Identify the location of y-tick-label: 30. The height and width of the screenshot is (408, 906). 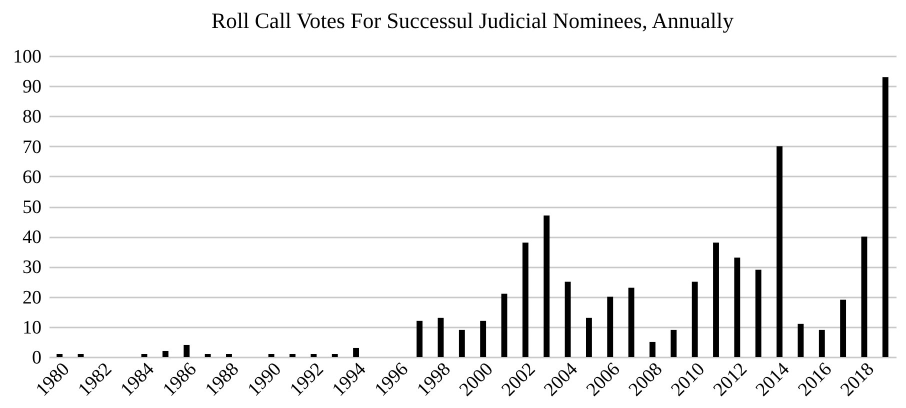
(32, 267).